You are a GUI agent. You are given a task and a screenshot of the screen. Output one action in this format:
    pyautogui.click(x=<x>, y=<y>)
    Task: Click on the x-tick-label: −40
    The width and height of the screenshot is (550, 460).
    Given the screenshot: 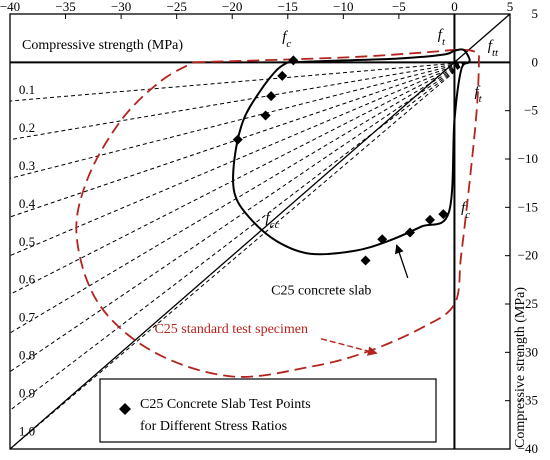 What is the action you would take?
    pyautogui.click(x=10, y=7)
    